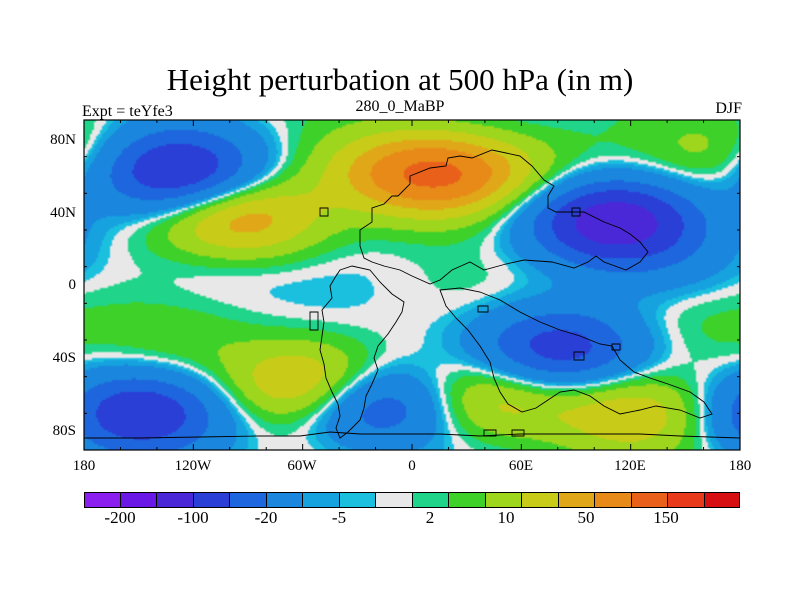  Describe the element at coordinates (412, 435) in the screenshot. I see `coastline-antarctica` at that location.